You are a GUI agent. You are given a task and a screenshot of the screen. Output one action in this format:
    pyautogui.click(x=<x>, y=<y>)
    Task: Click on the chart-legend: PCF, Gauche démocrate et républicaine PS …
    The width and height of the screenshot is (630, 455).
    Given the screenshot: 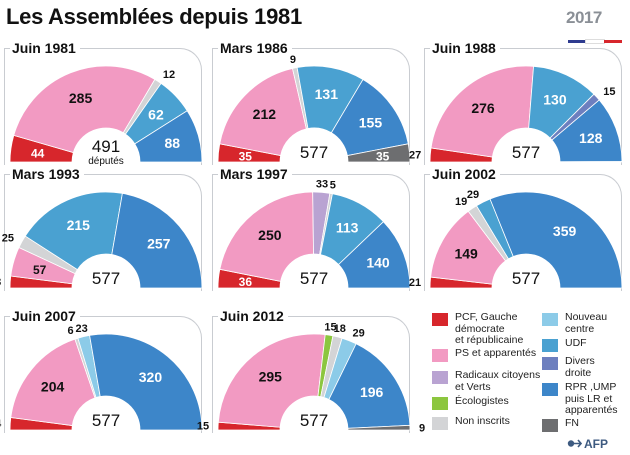 What is the action you would take?
    pyautogui.click(x=530, y=375)
    